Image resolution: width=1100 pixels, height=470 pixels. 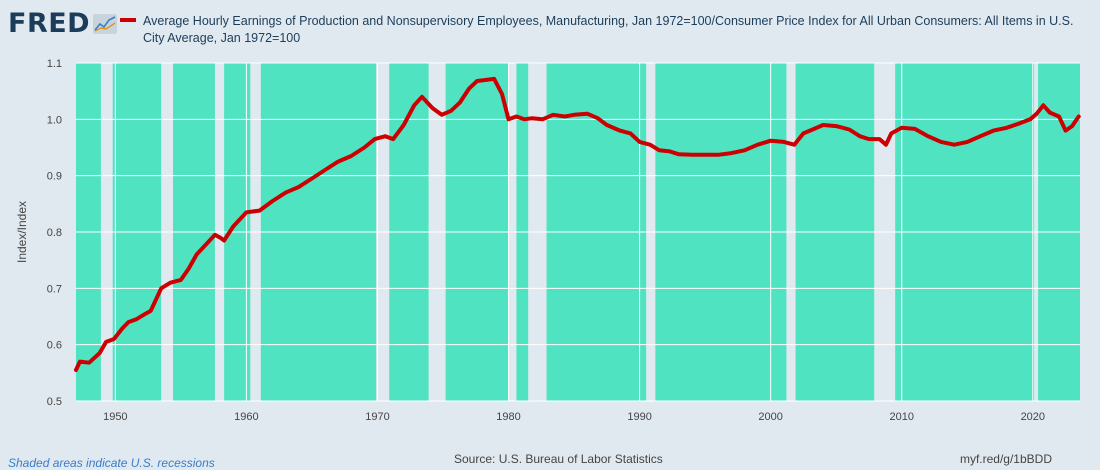 I want to click on recession-note: Shaded areas indicate U.S. recessions, so click(x=111, y=463).